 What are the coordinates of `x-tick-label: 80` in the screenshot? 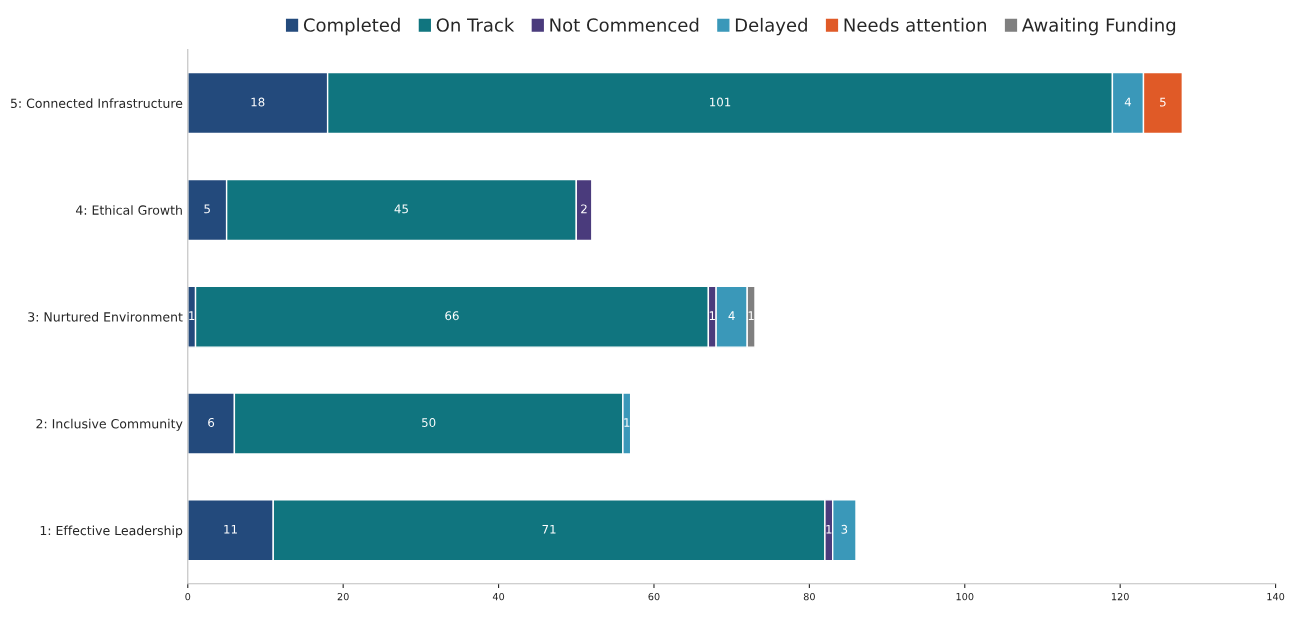 It's located at (809, 596).